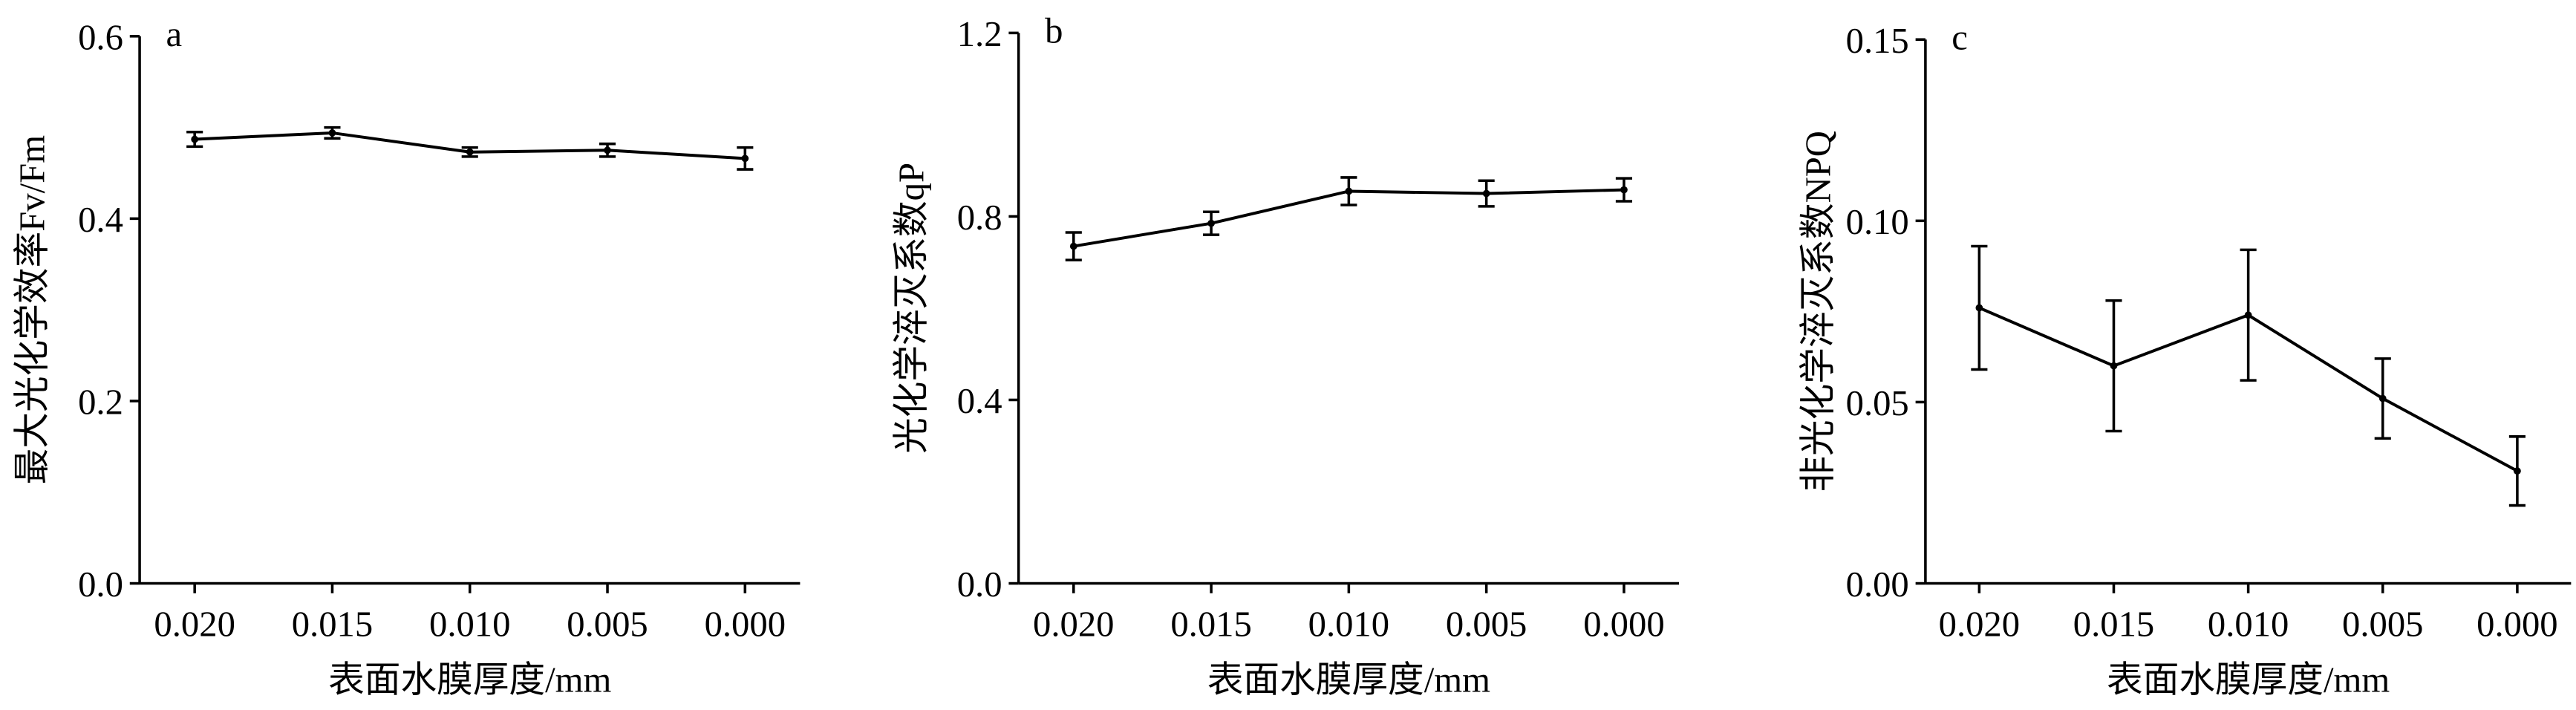 This screenshot has height=710, width=2576. I want to click on y-tick-label: 0.00, so click(1877, 584).